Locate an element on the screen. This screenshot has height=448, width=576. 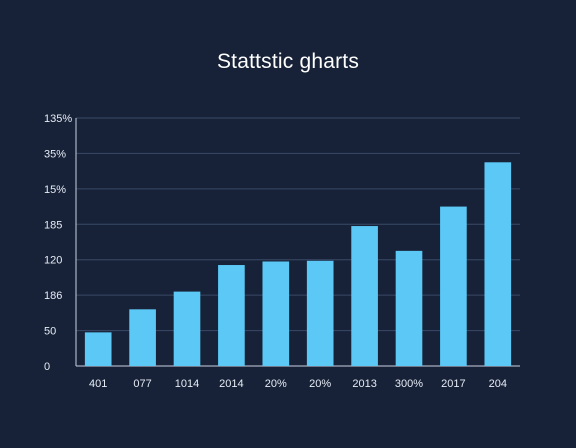
x-tick-label: 077 is located at coordinates (142, 384).